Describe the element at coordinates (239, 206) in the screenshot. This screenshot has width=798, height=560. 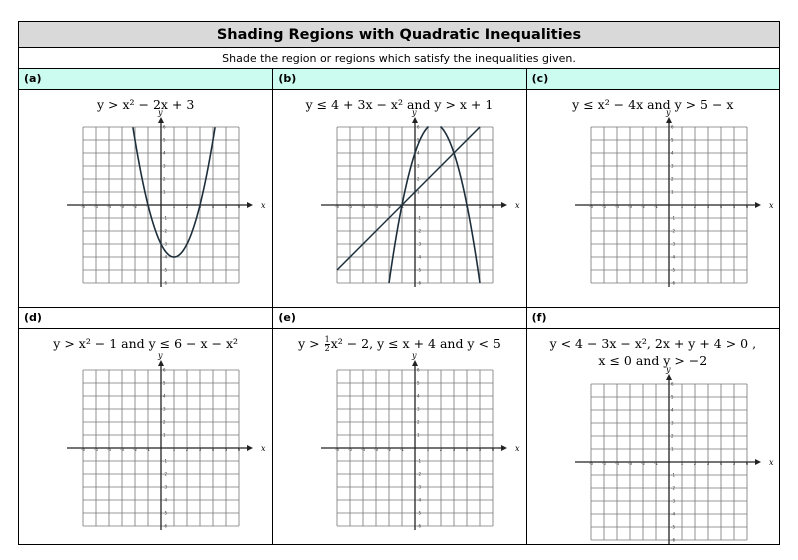
I see `x-tick-label: 6` at that location.